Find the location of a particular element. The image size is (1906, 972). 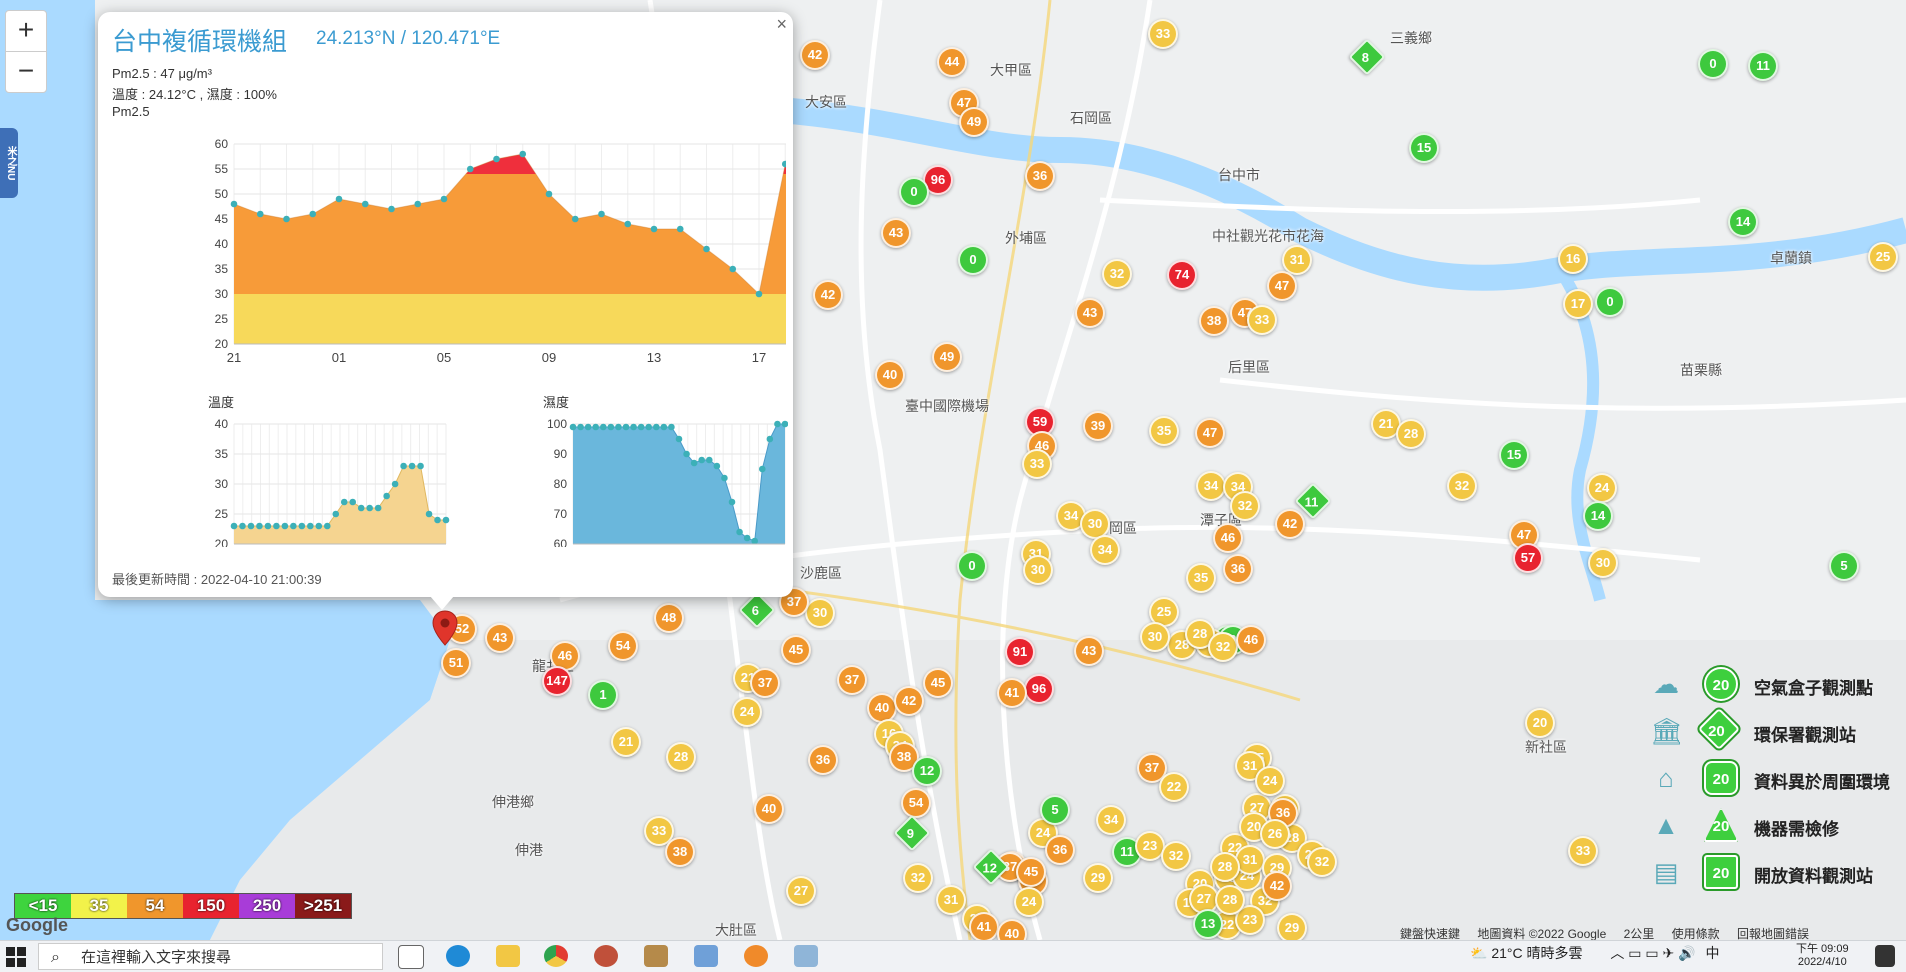

location-pin-icon is located at coordinates (445, 628).